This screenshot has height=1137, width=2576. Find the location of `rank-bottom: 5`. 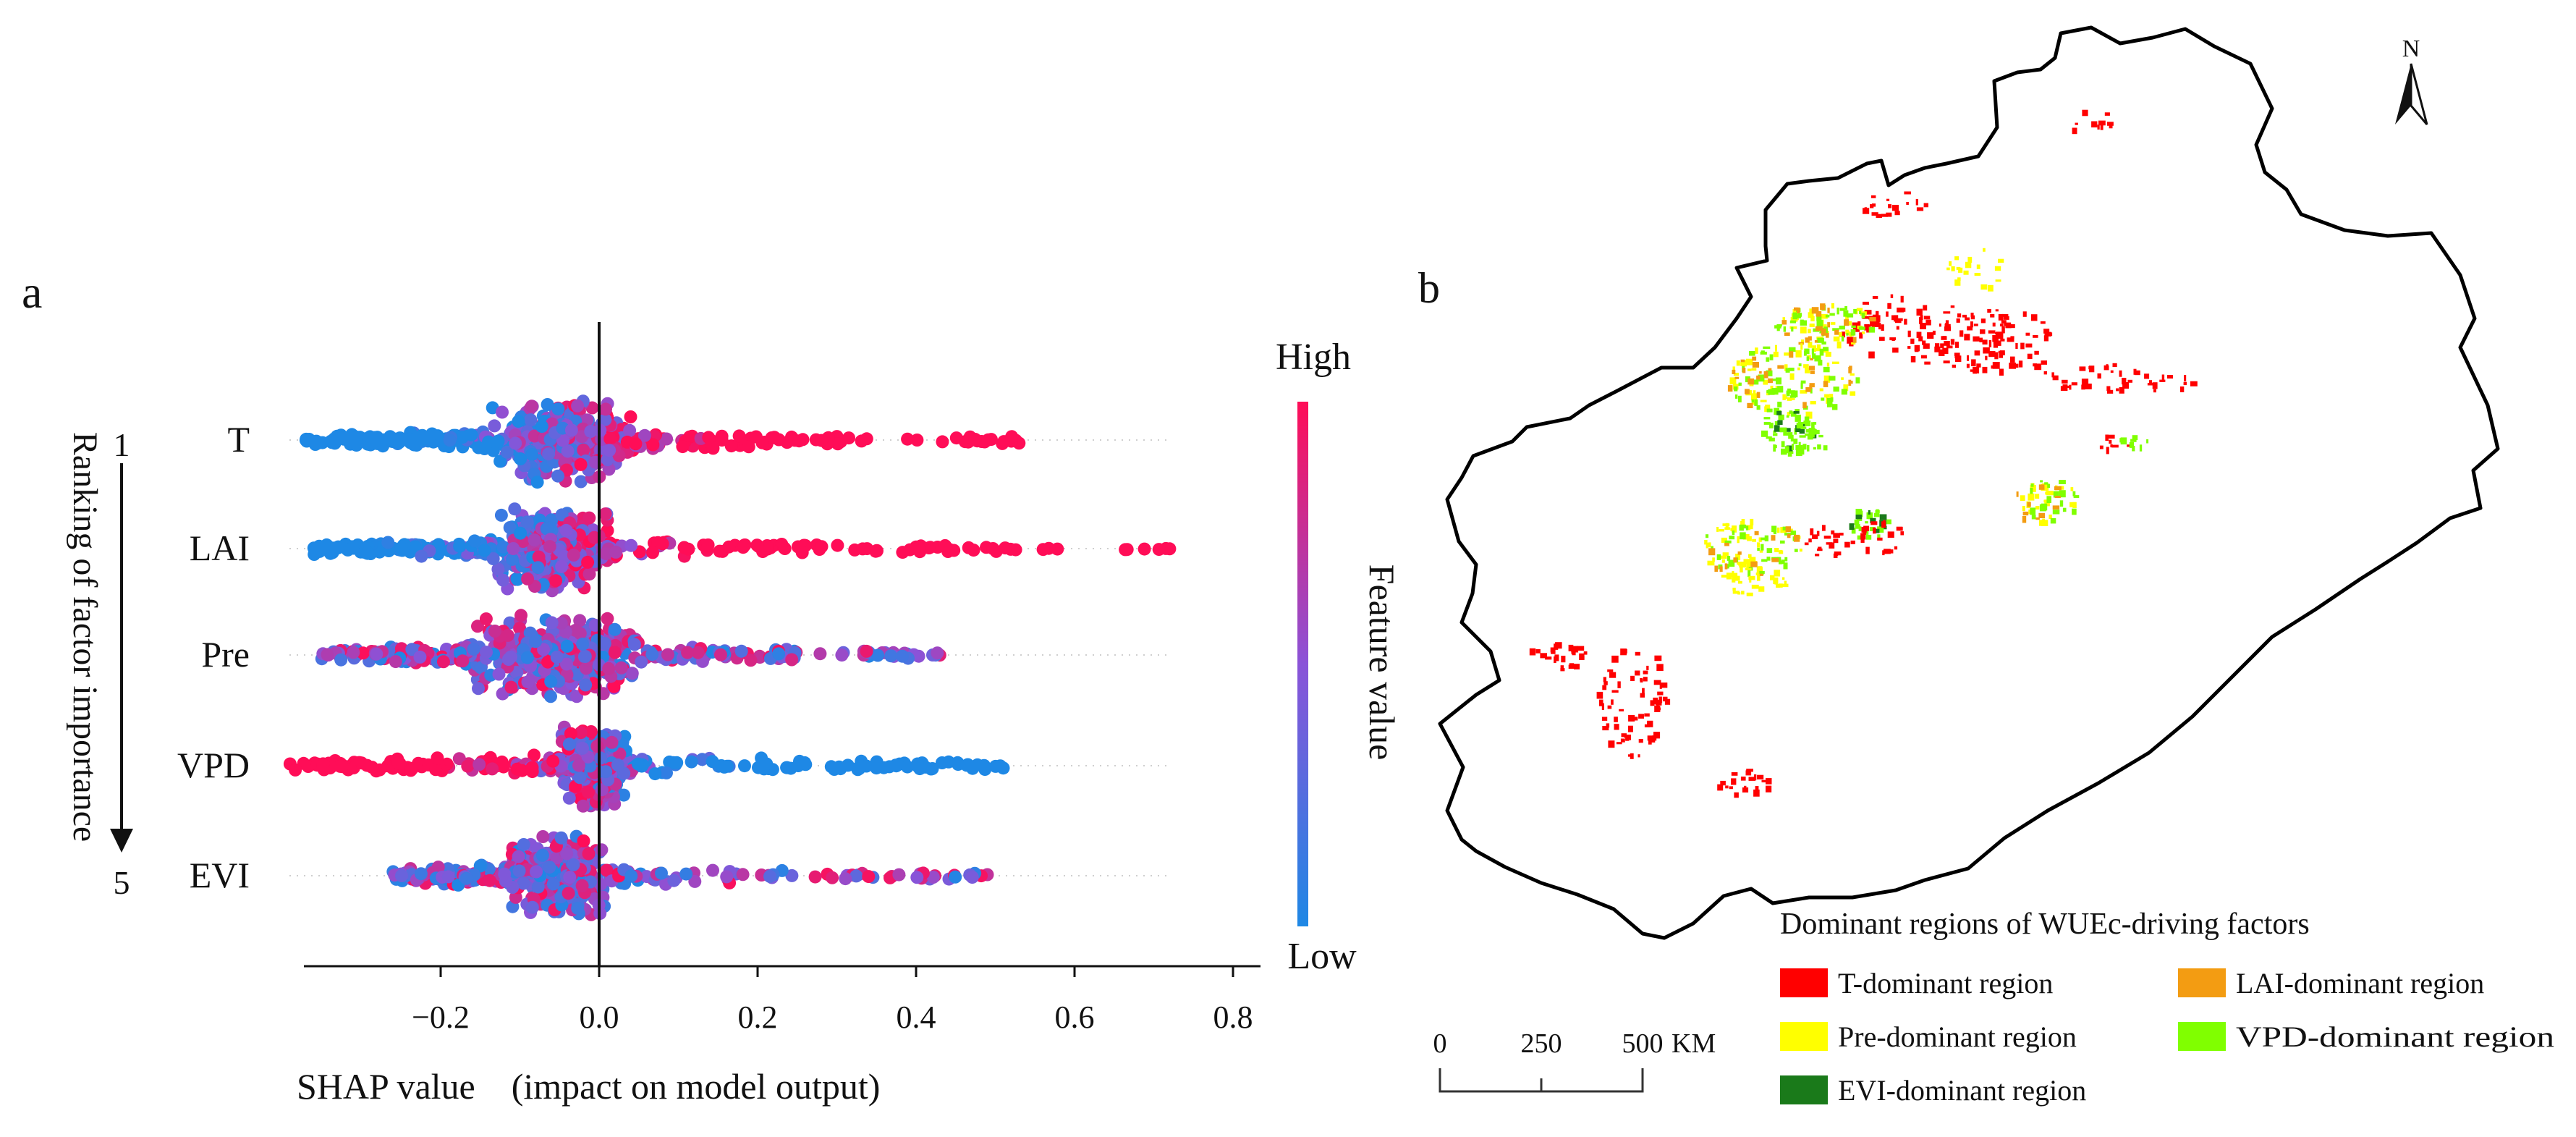

rank-bottom: 5 is located at coordinates (122, 883).